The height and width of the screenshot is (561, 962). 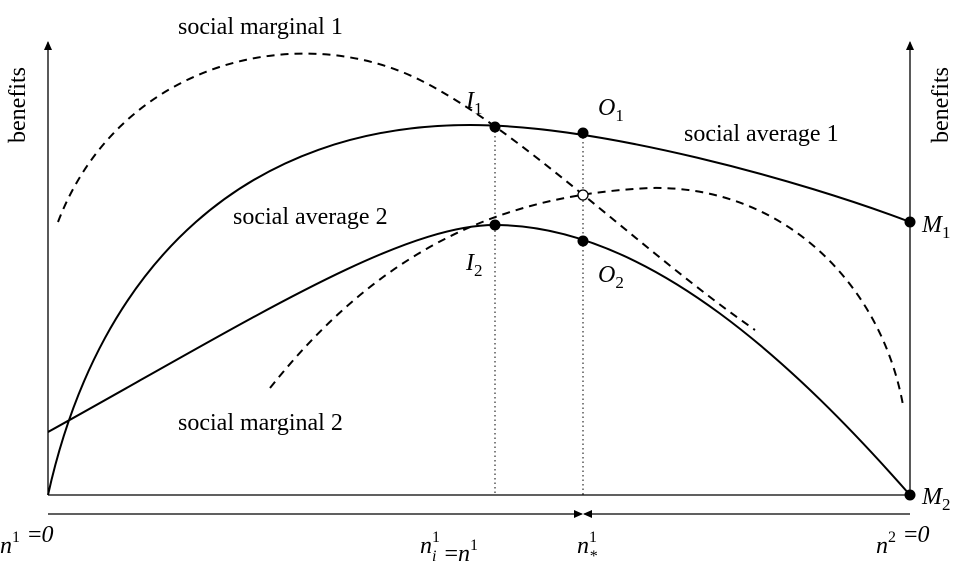 I want to click on x-label: n1 *, so click(x=587, y=545).